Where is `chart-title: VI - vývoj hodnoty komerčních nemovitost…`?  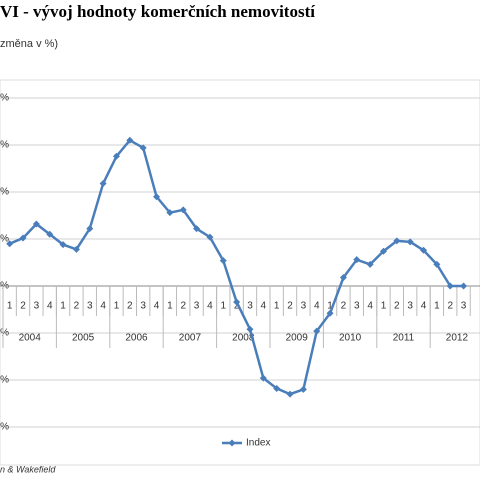 chart-title: VI - vývoj hodnoty komerčních nemovitost… is located at coordinates (157, 11).